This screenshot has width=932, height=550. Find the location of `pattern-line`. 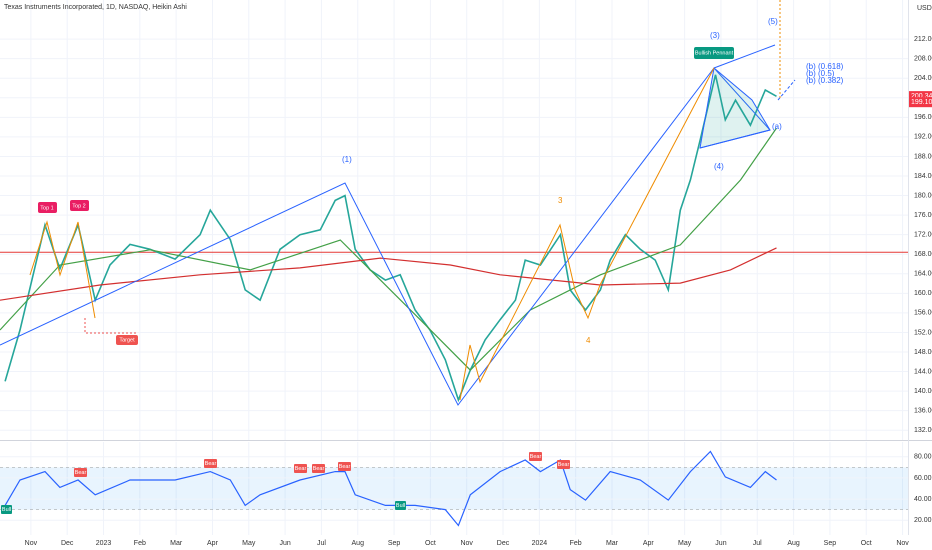

pattern-line is located at coordinates (62, 269).